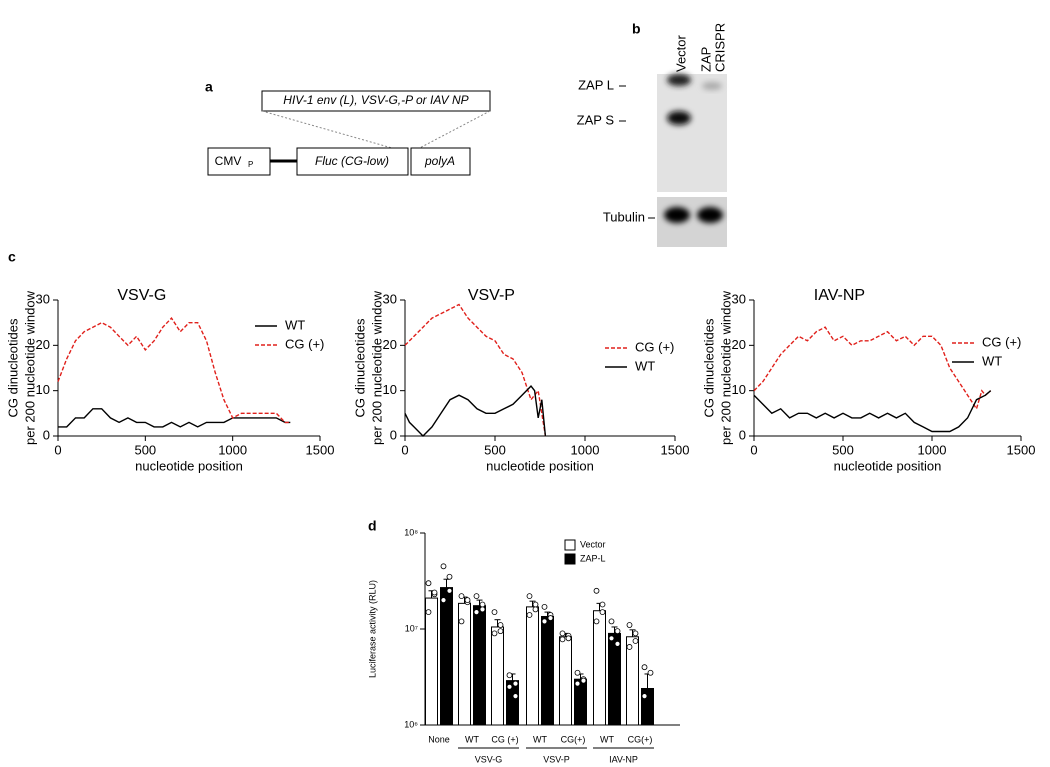 This screenshot has width=1050, height=767. Describe the element at coordinates (334, 131) in the screenshot. I see `connector` at that location.